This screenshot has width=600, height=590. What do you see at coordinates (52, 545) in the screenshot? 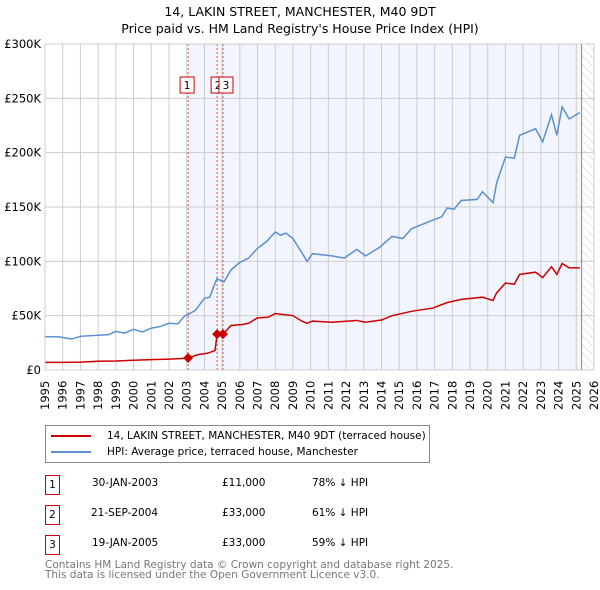
I see `transaction-marker: 3` at bounding box center [52, 545].